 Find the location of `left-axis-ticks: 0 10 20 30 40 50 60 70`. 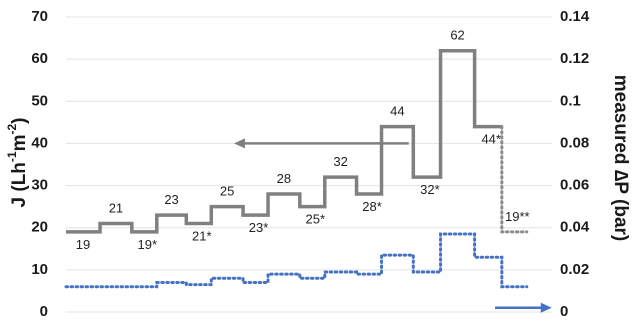

left-axis-ticks: 0 10 20 30 40 50 60 70 is located at coordinates (39, 164).